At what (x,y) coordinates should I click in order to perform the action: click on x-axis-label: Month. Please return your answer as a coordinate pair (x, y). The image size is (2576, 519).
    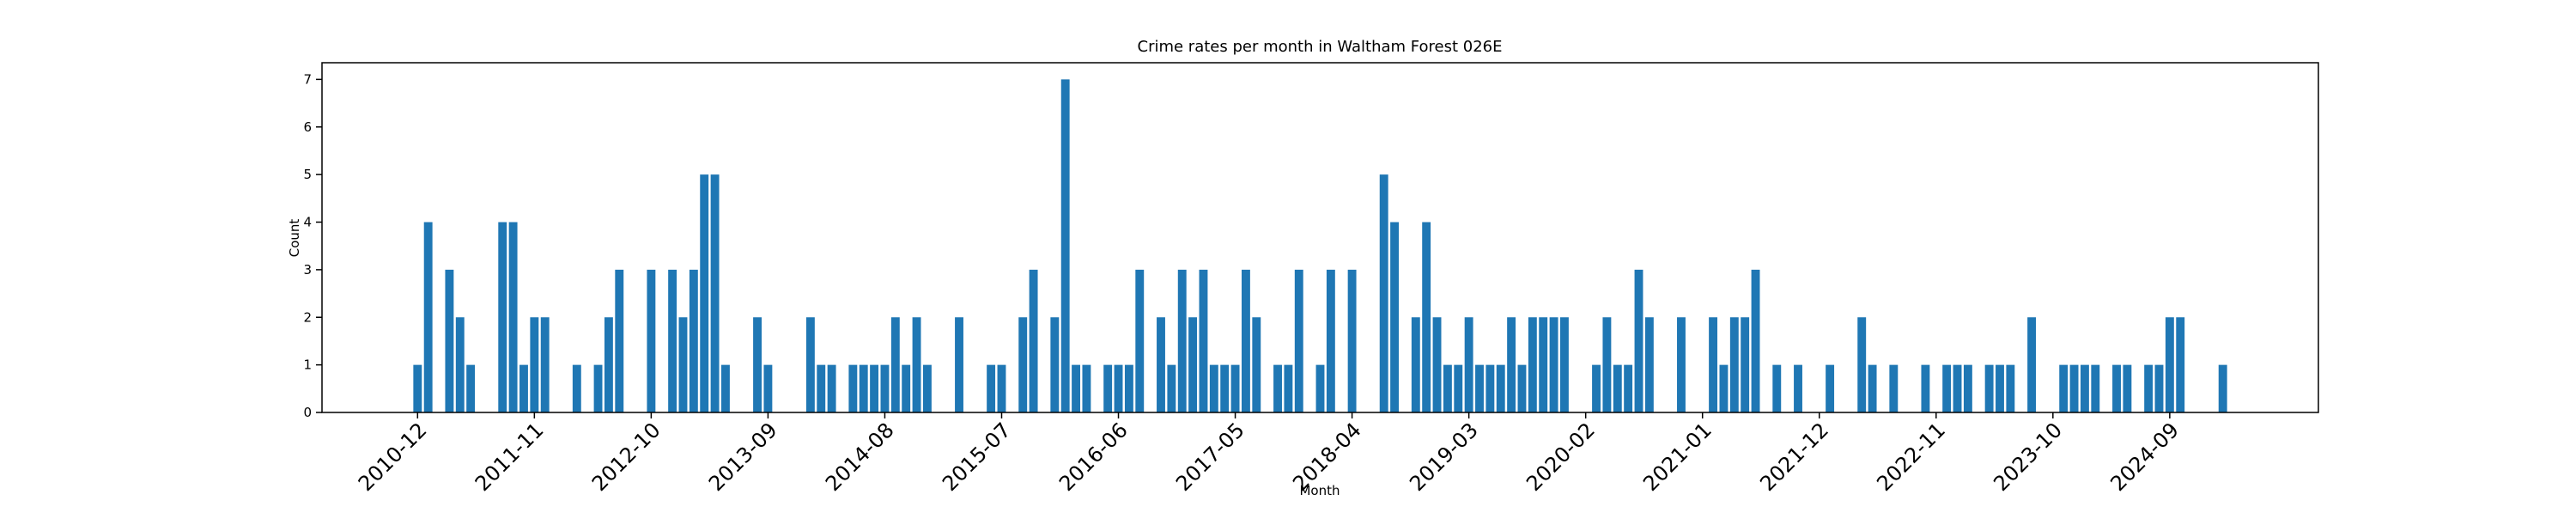
    Looking at the image, I should click on (1319, 490).